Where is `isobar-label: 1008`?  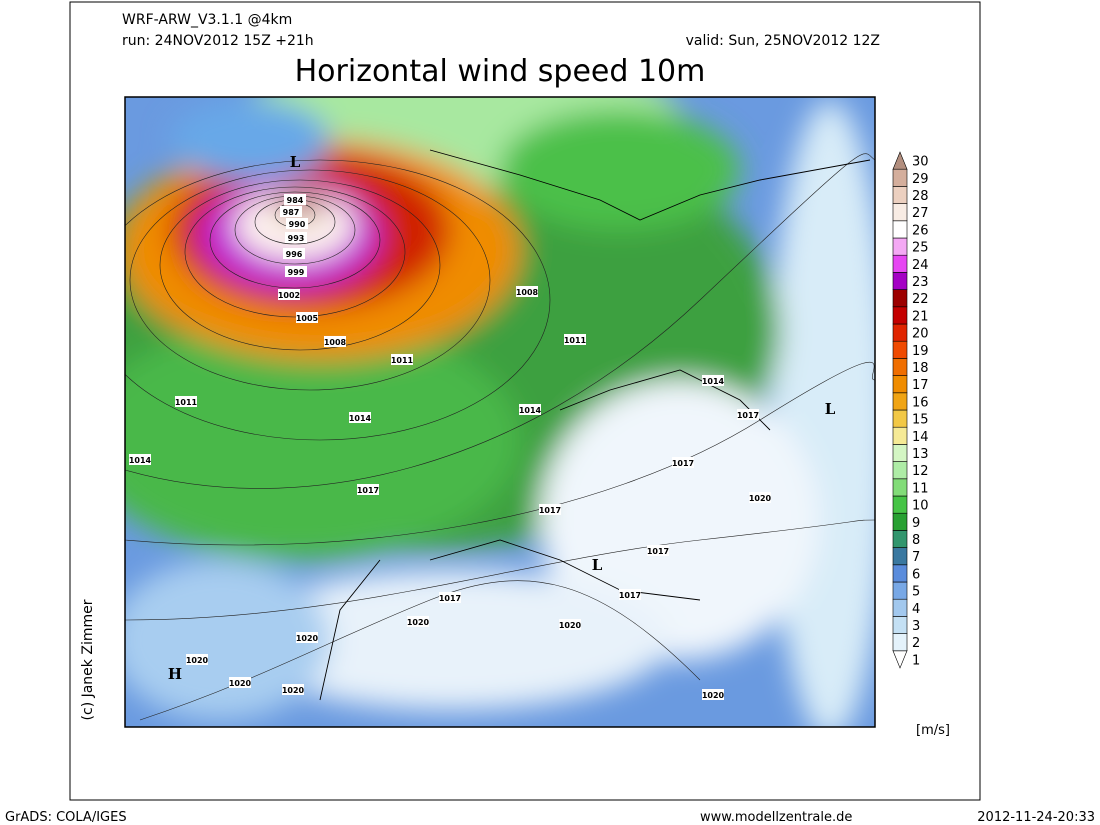 isobar-label: 1008 is located at coordinates (527, 292).